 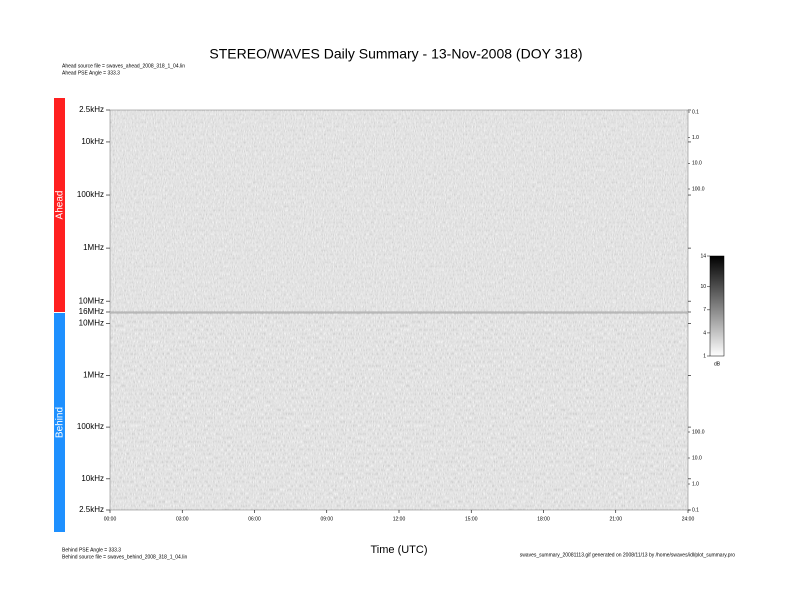 What do you see at coordinates (615, 519) in the screenshot?
I see `x-tick-label: 21:00` at bounding box center [615, 519].